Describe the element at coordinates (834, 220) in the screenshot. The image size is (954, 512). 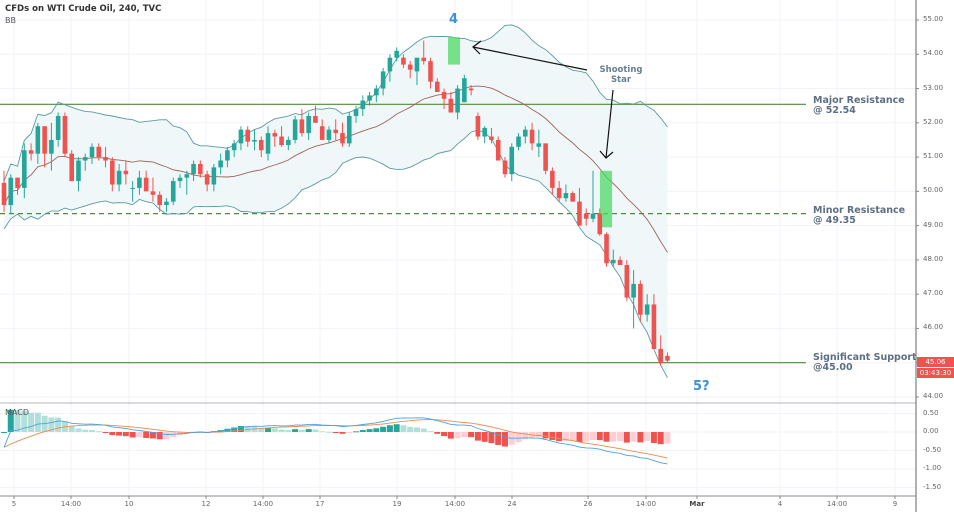
I see `minor-resistance-value: @ 49.35` at that location.